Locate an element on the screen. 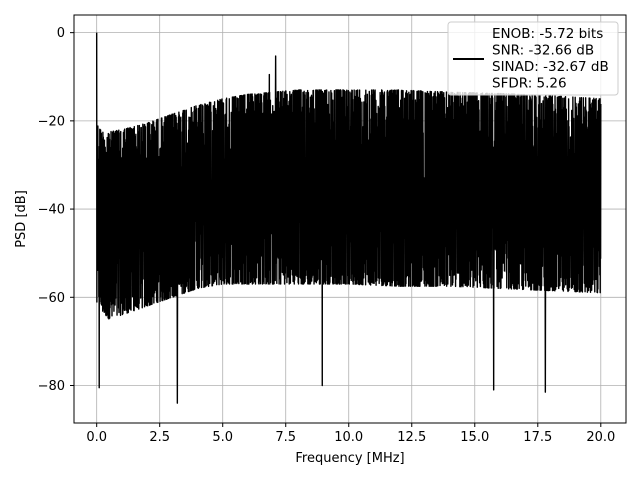 The height and width of the screenshot is (480, 640). x-tick-label: 5.0 is located at coordinates (222, 437).